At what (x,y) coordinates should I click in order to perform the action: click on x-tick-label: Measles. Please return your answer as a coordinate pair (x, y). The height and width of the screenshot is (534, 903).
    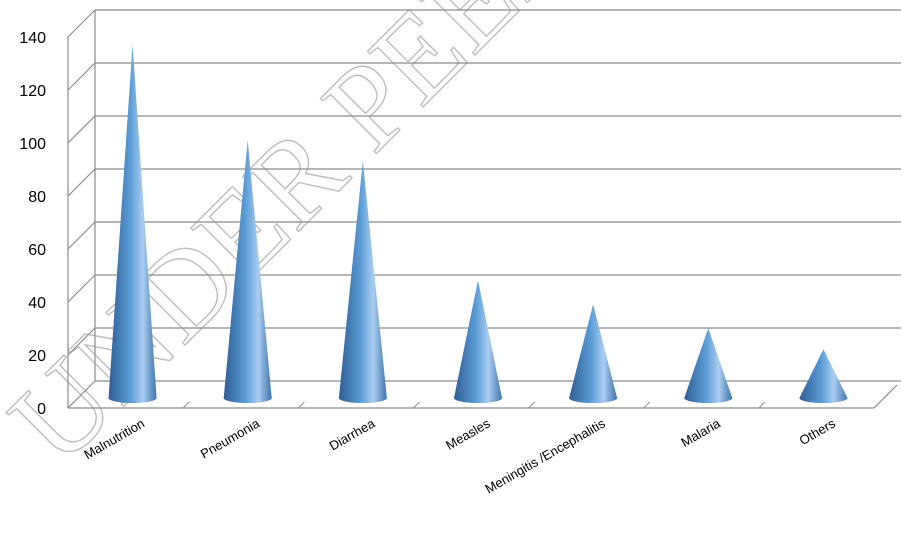
    Looking at the image, I should click on (468, 433).